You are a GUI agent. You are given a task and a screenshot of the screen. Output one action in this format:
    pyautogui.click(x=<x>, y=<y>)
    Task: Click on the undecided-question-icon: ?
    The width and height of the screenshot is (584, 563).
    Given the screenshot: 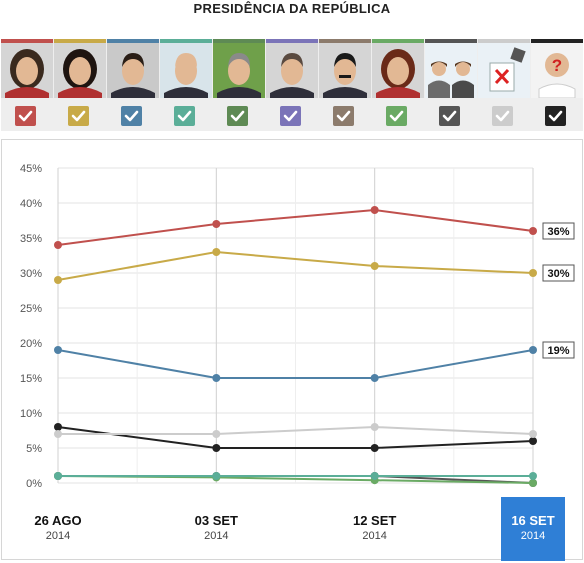 What is the action you would take?
    pyautogui.click(x=557, y=70)
    